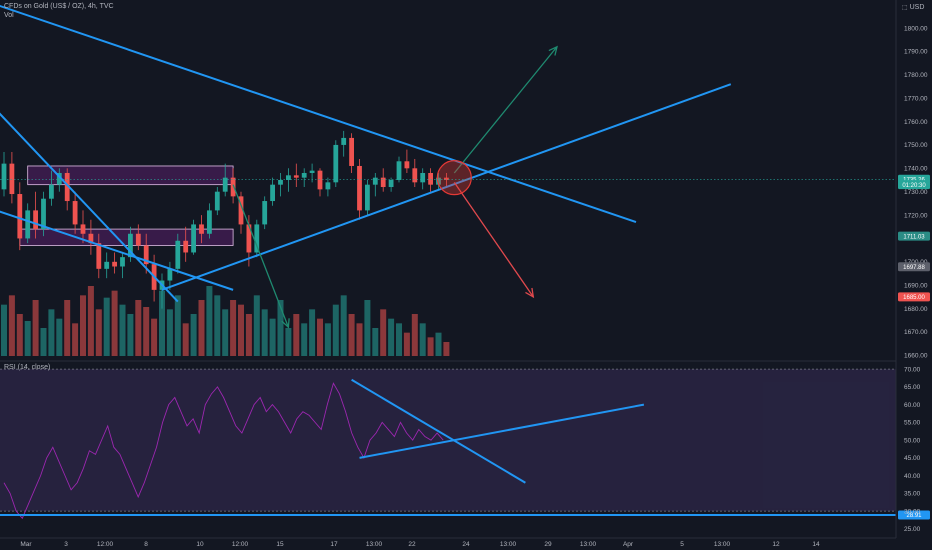 The image size is (932, 550). I want to click on time-tick-4: 10, so click(200, 544).